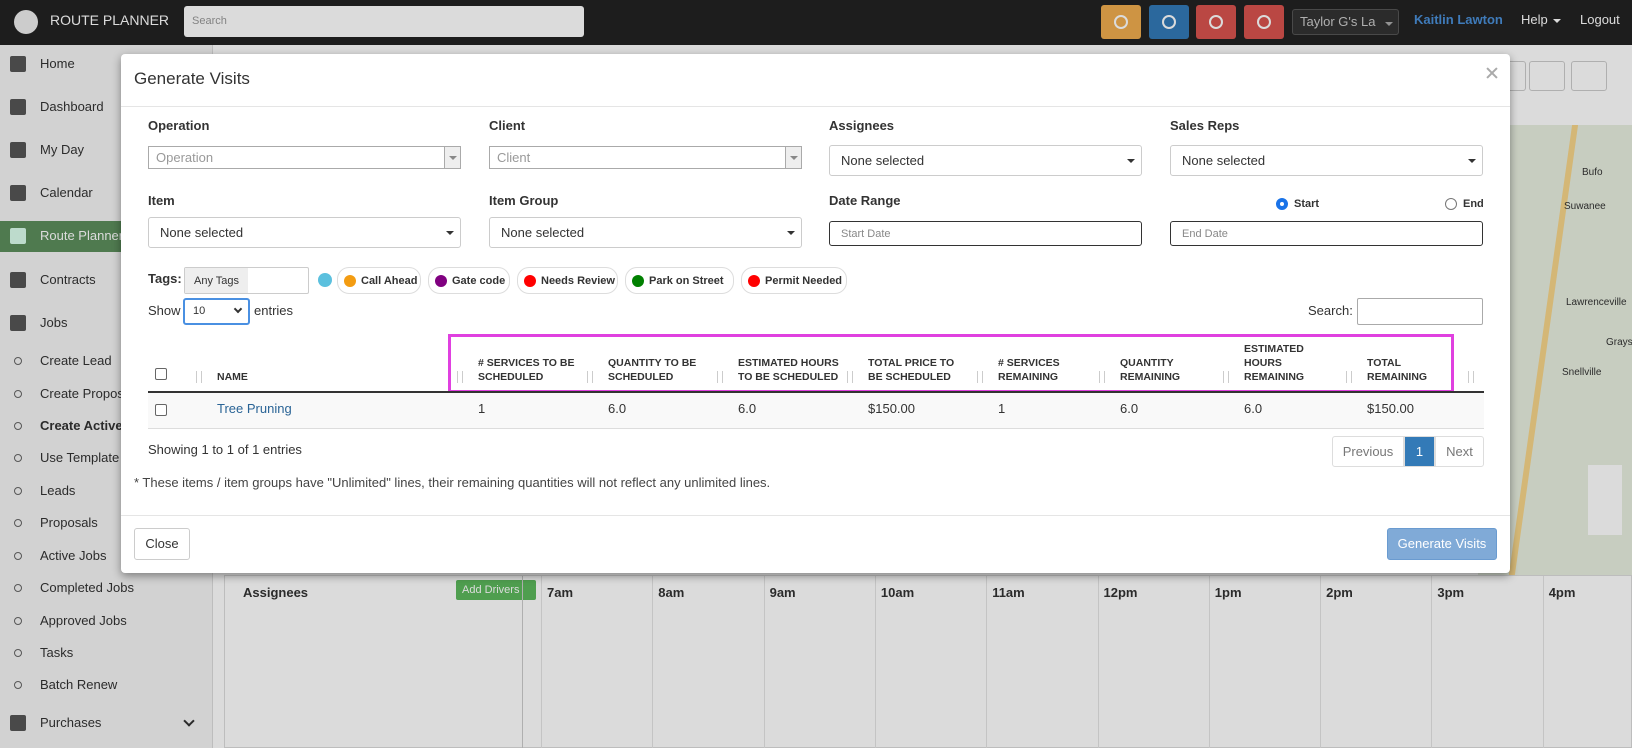  I want to click on column-header: QUANTITY REMAINING, so click(1150, 370).